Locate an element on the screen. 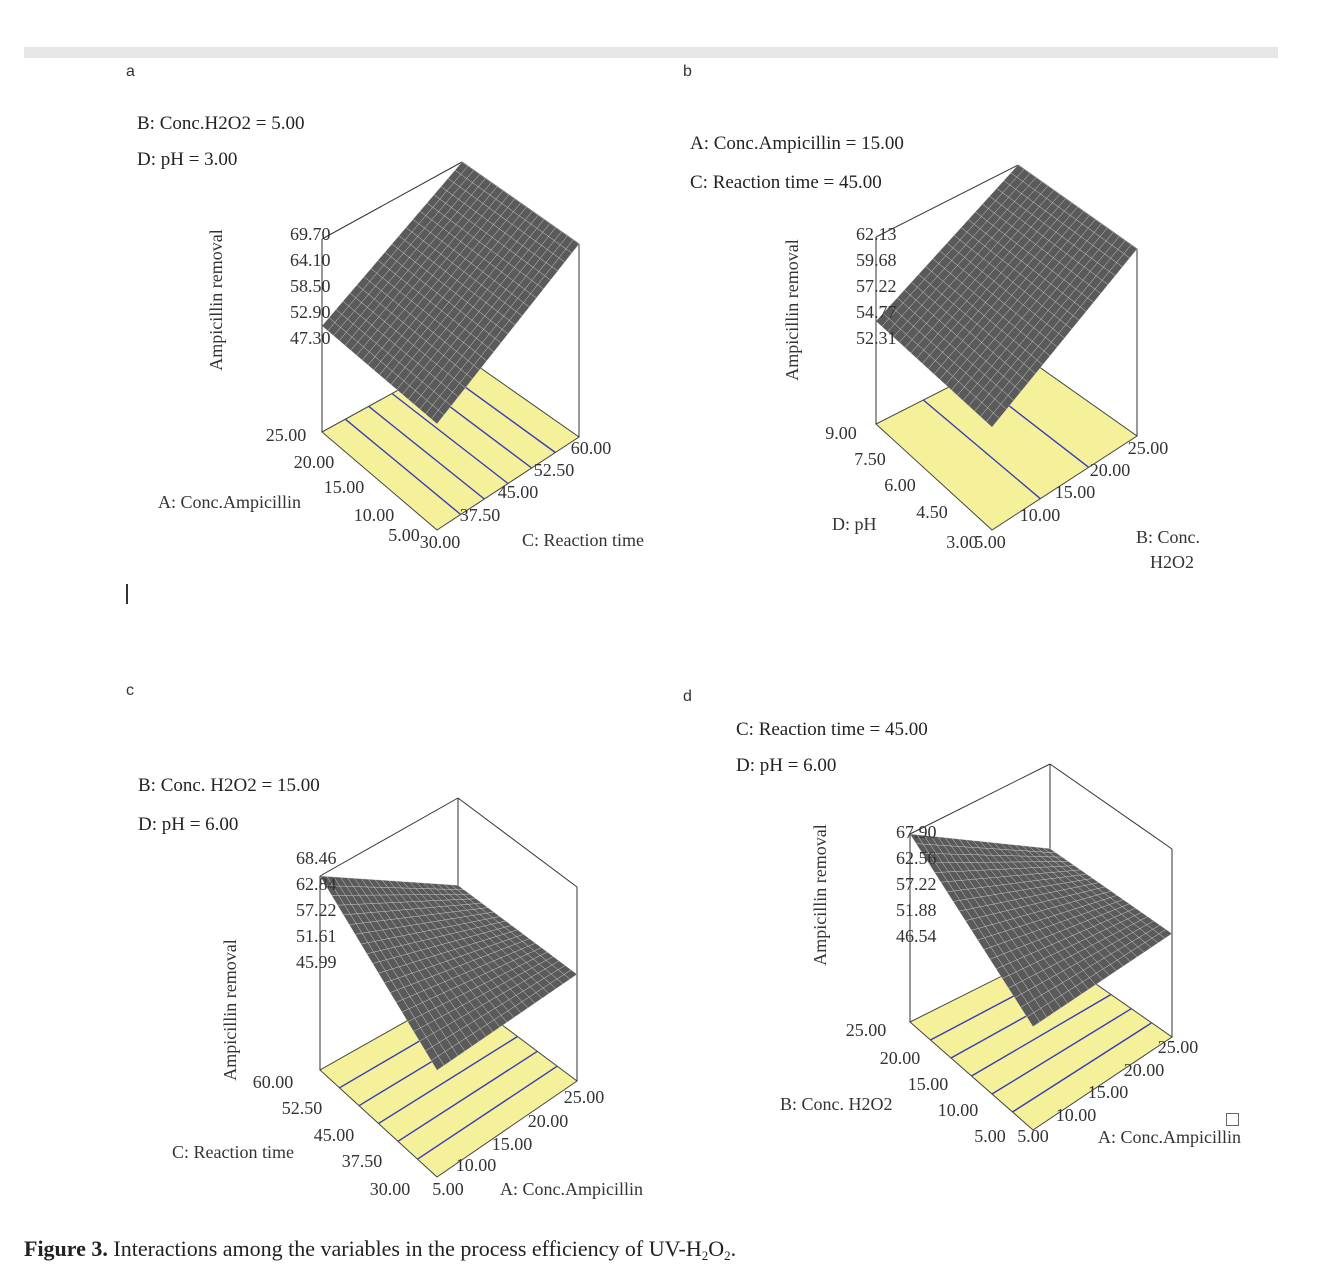 This screenshot has width=1324, height=1281. x-tick-label: 30.00 is located at coordinates (390, 1189).